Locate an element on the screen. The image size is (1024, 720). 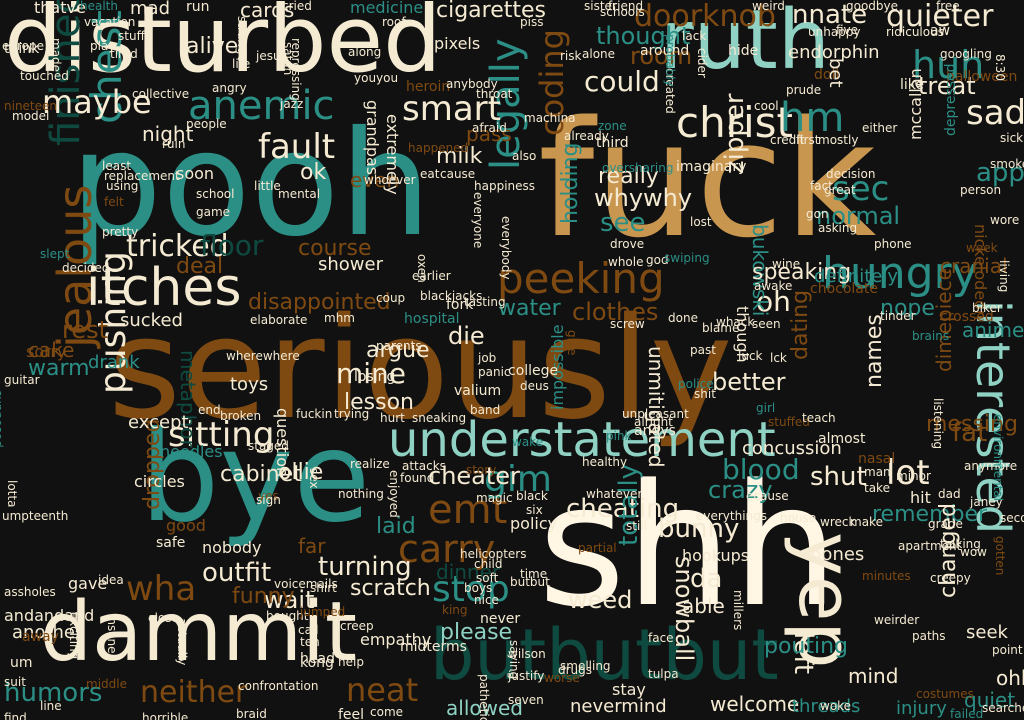
word-see: see is located at coordinates (623, 223).